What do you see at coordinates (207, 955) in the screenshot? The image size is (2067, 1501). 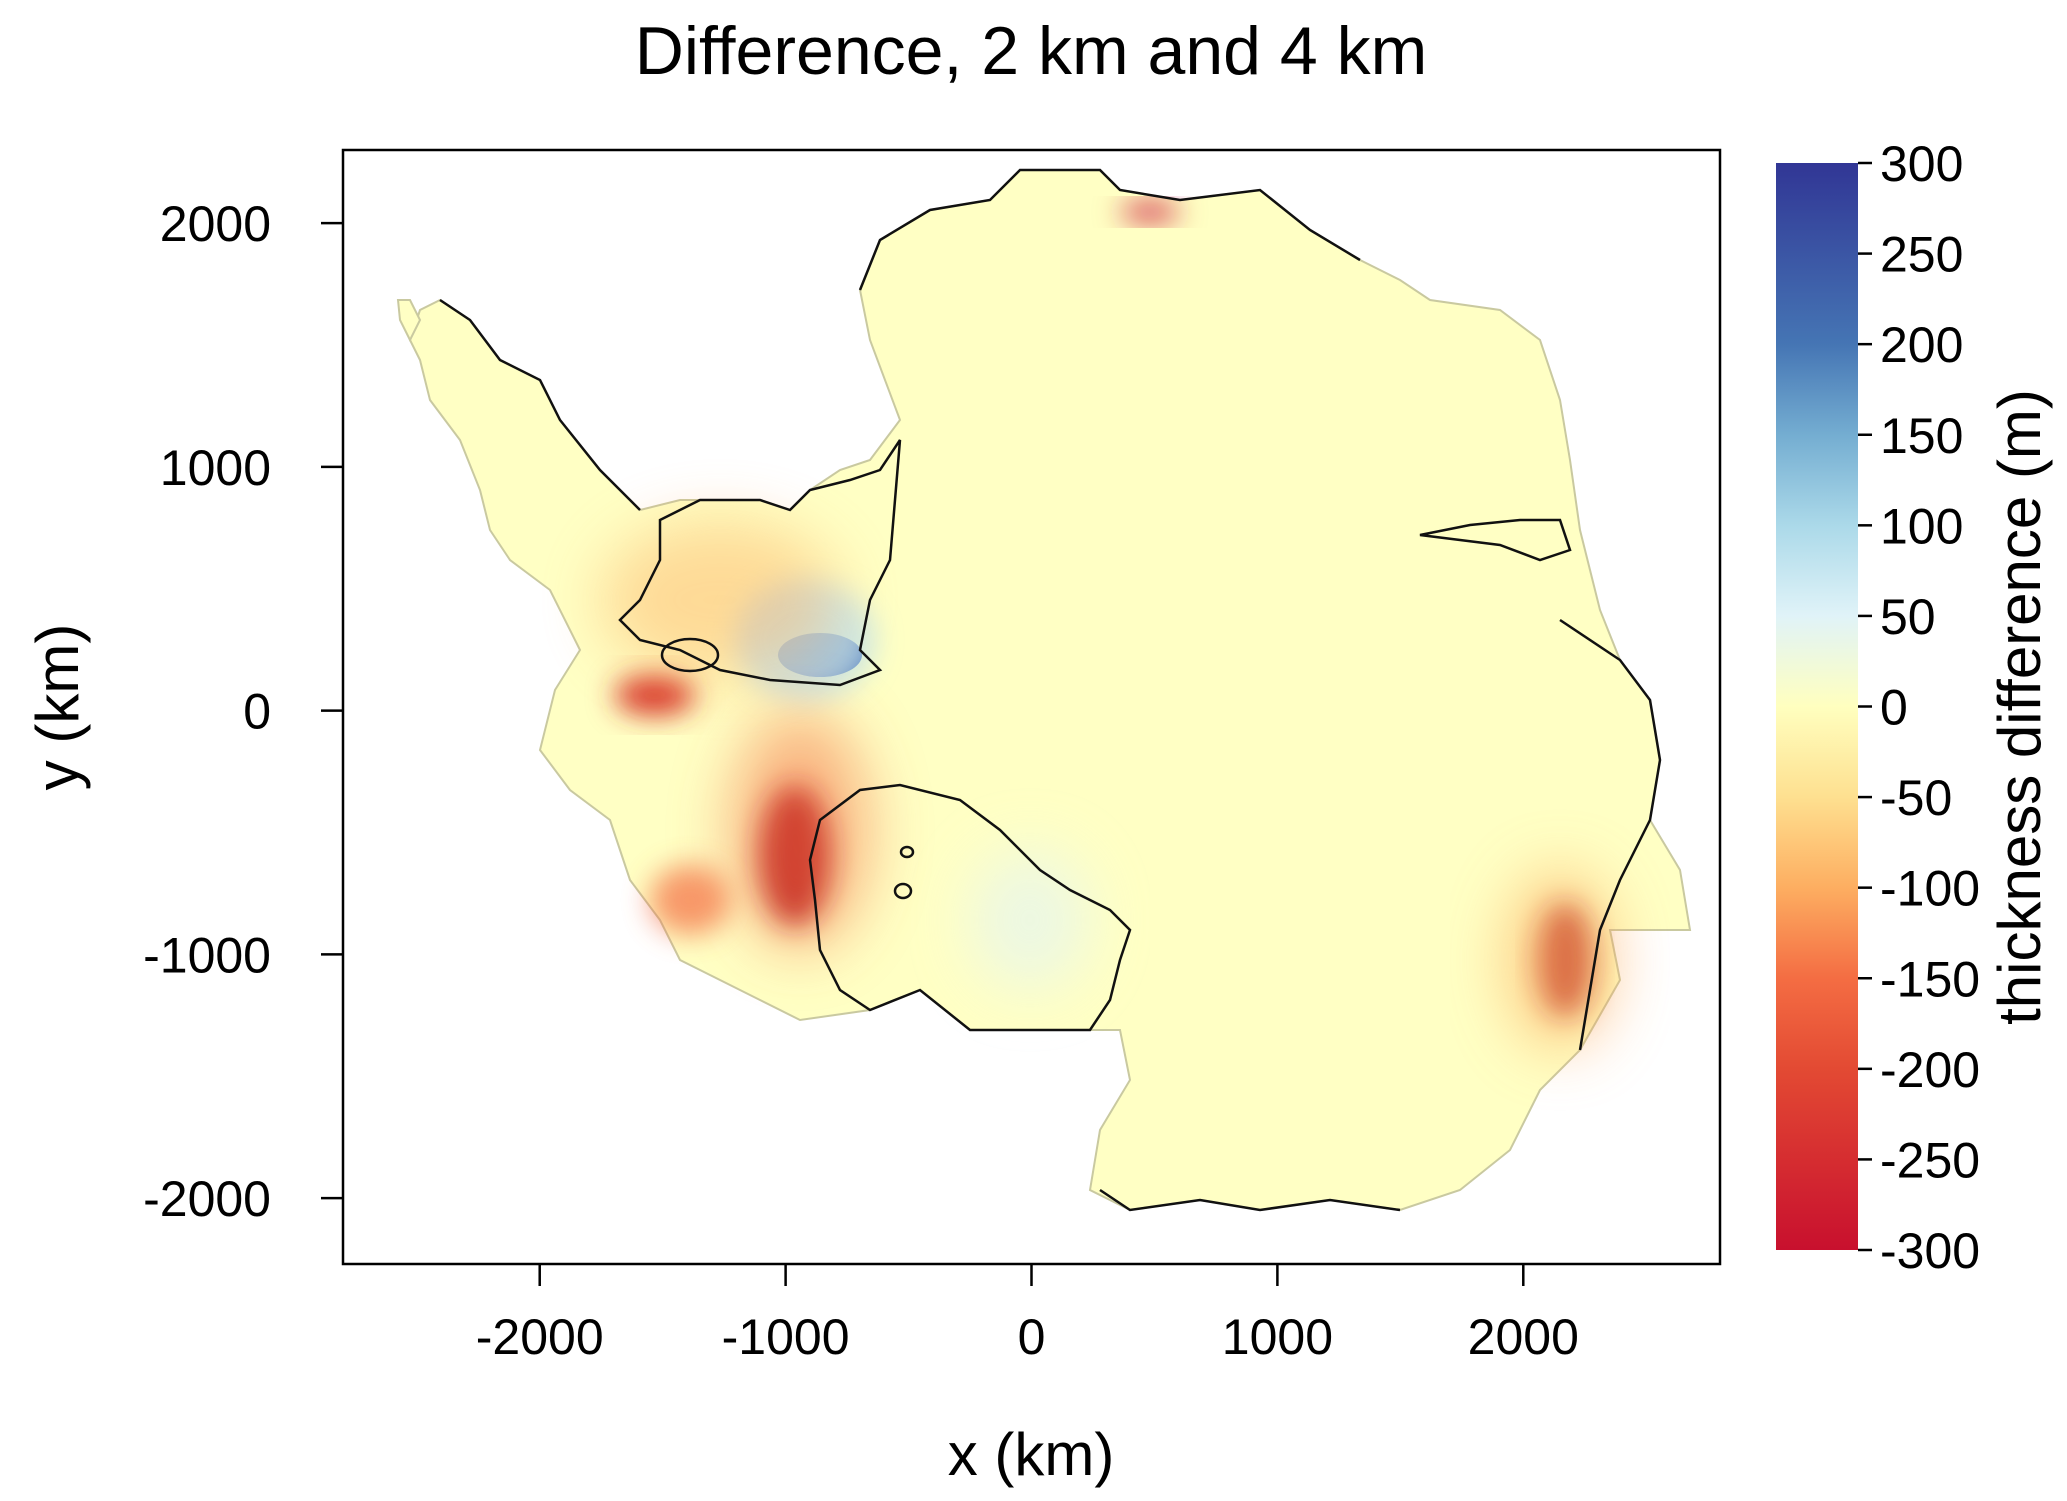 I see `y-tick-label: -1000` at bounding box center [207, 955].